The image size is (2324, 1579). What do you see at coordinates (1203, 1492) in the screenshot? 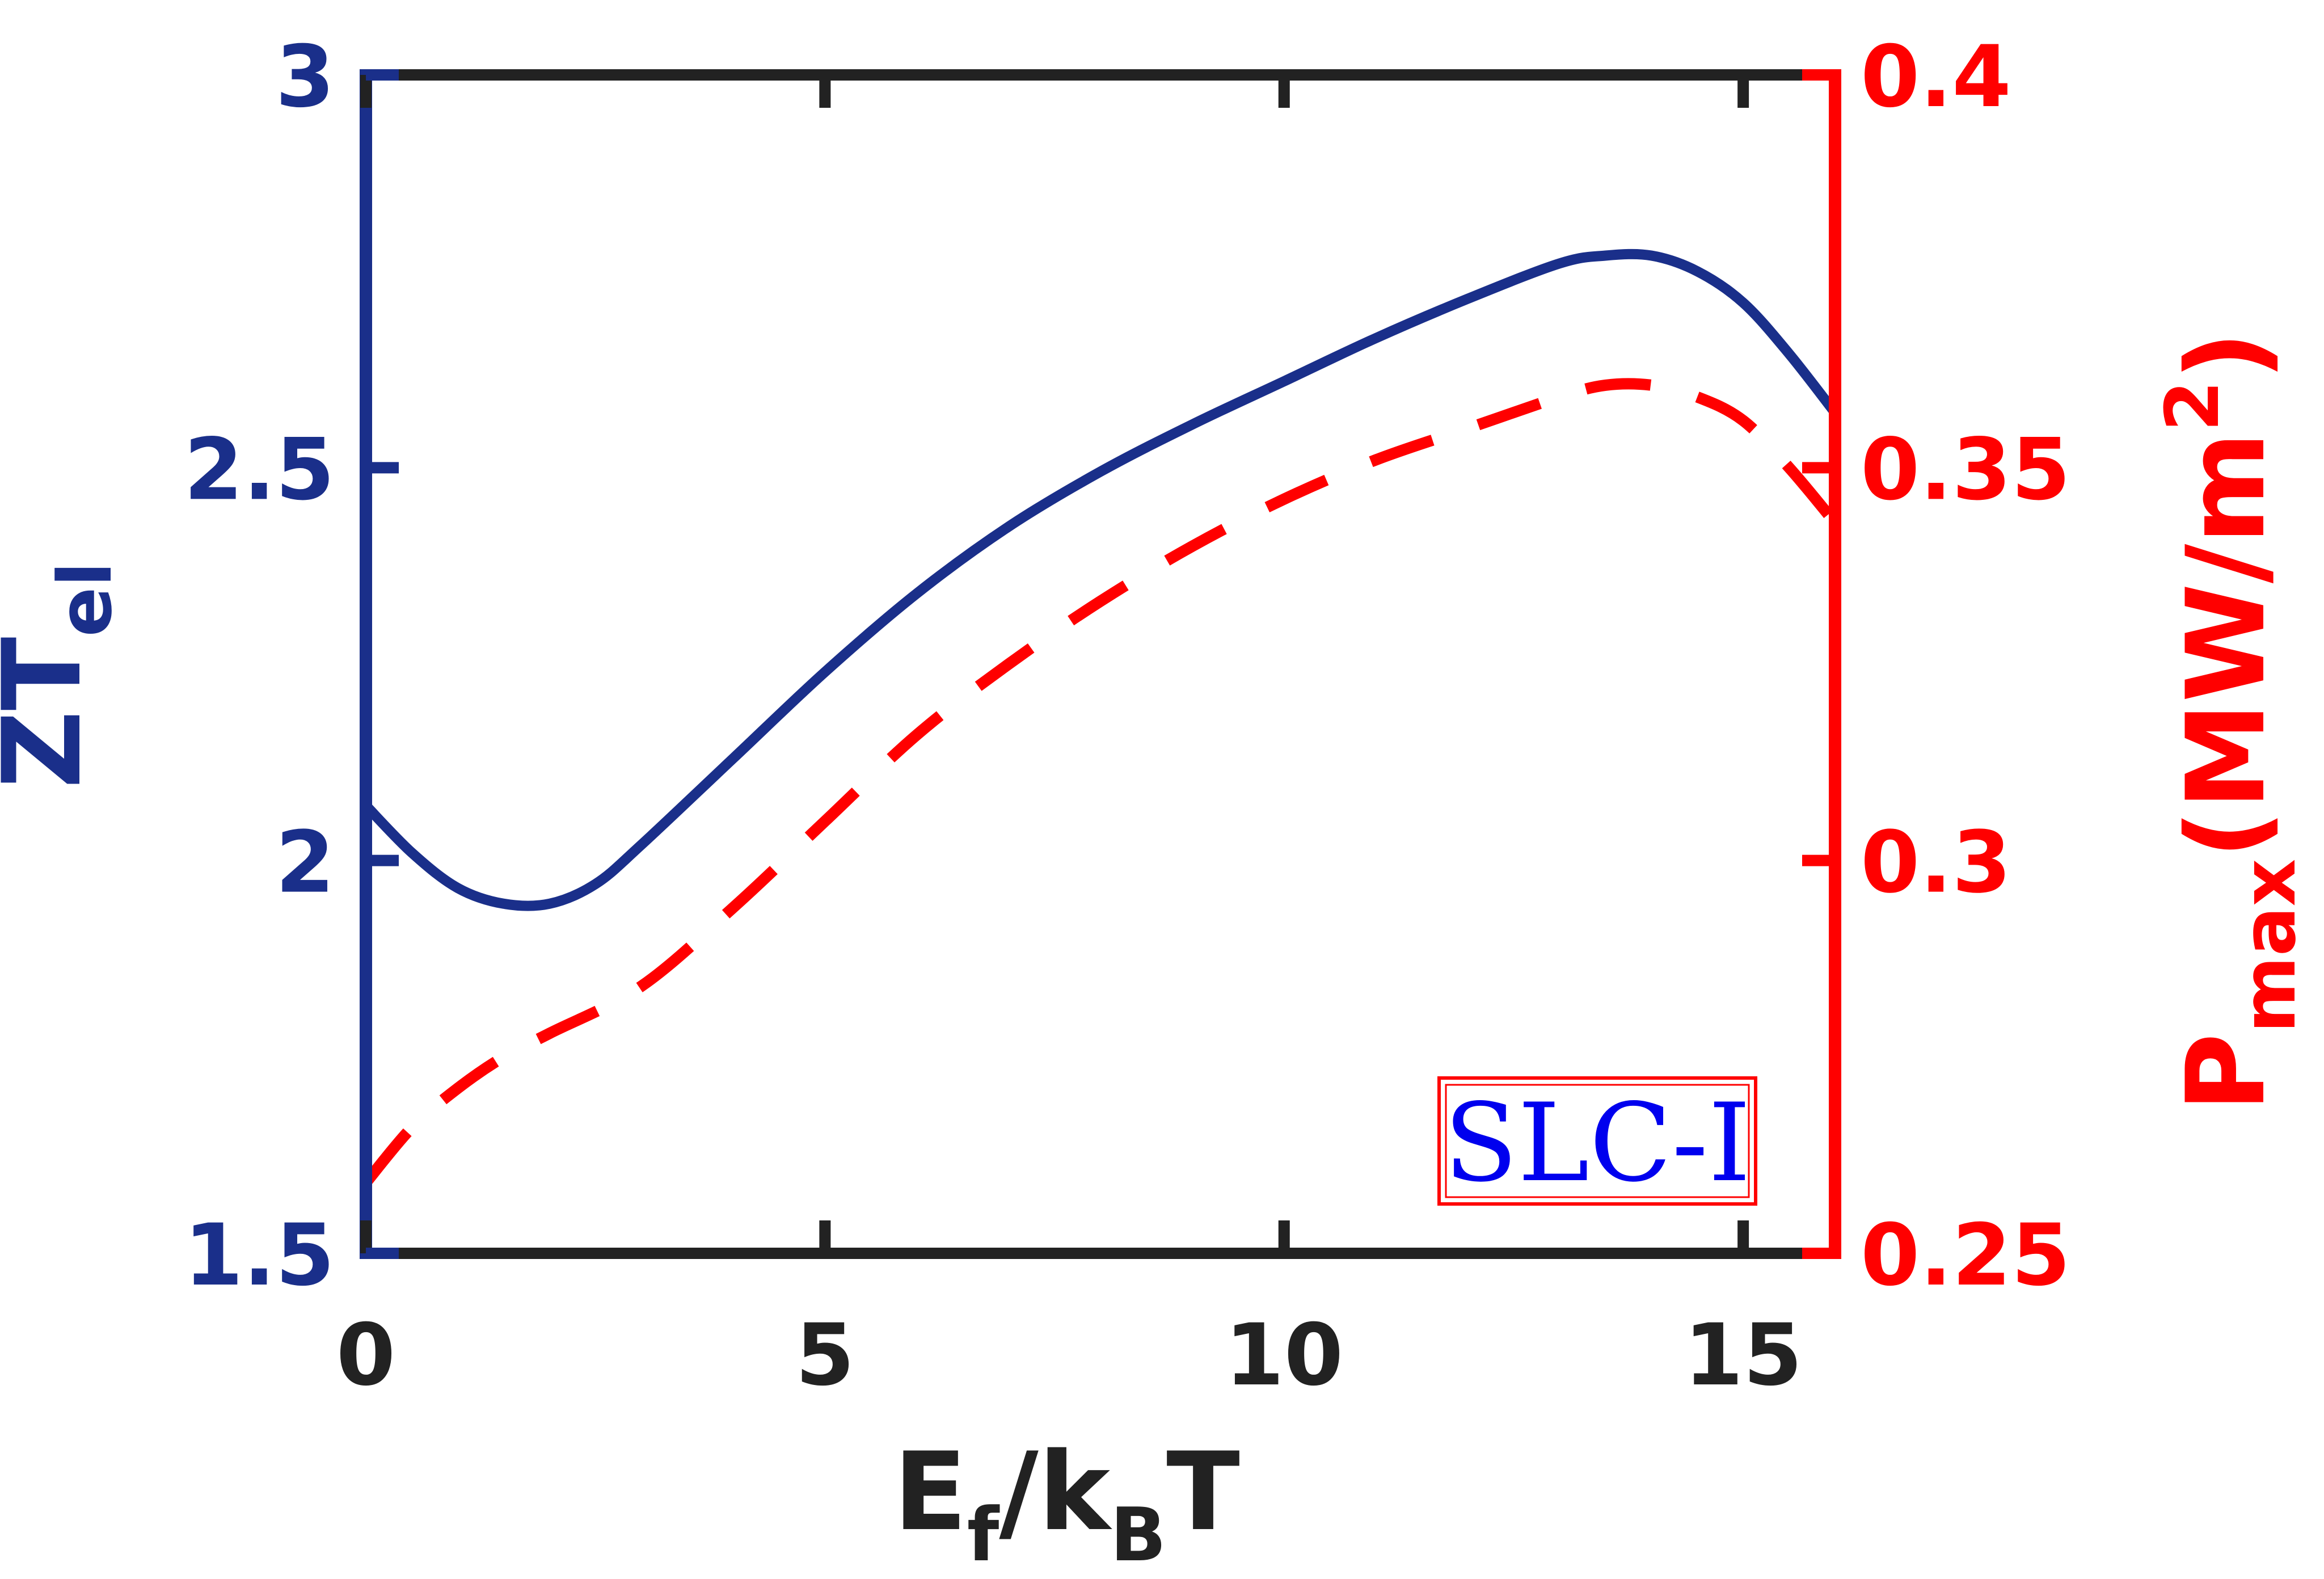
I see `x-title-end: T` at bounding box center [1203, 1492].